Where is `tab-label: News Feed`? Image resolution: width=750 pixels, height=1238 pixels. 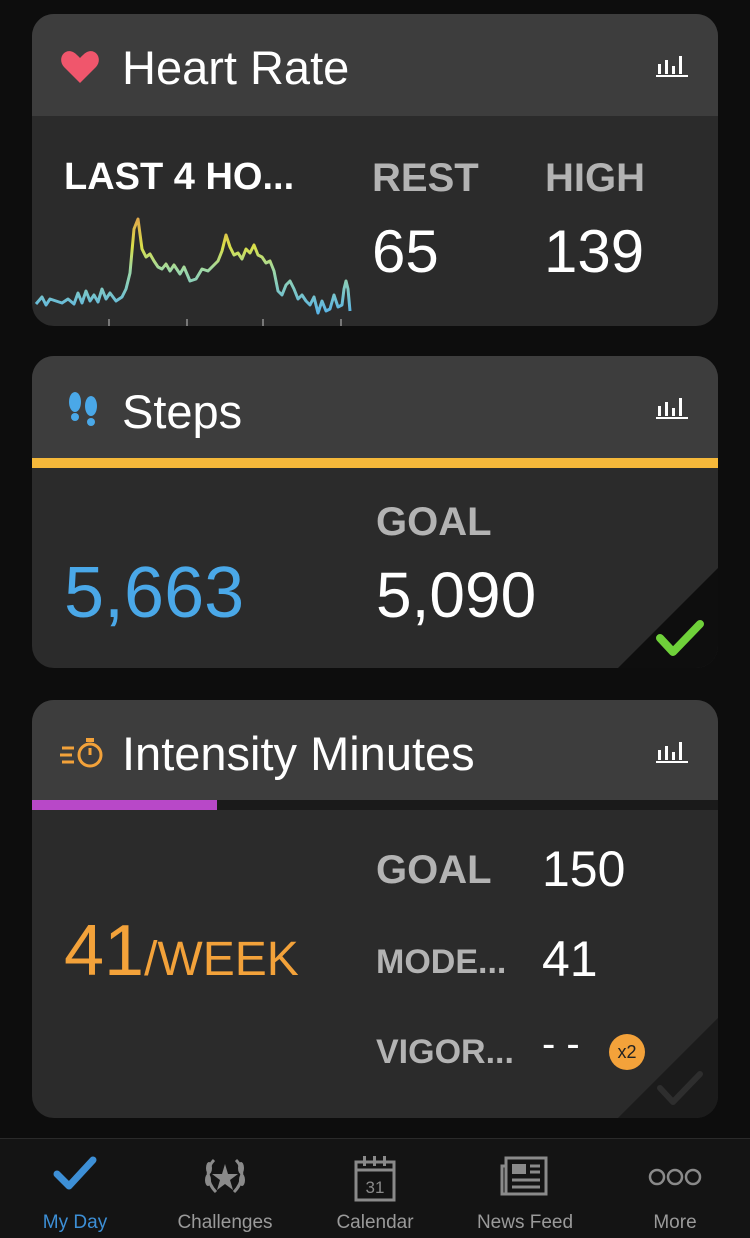
tab-label: News Feed is located at coordinates (525, 1222).